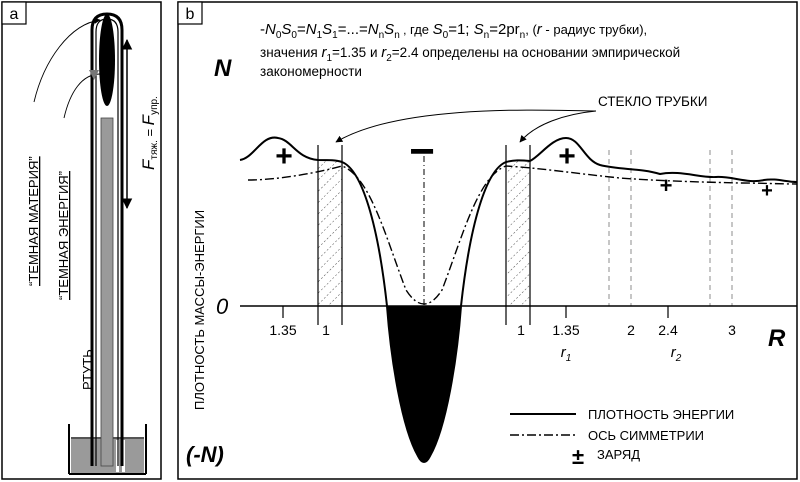 The width and height of the screenshot is (800, 482). What do you see at coordinates (767, 191) in the screenshot?
I see `plus-sign-3: +` at bounding box center [767, 191].